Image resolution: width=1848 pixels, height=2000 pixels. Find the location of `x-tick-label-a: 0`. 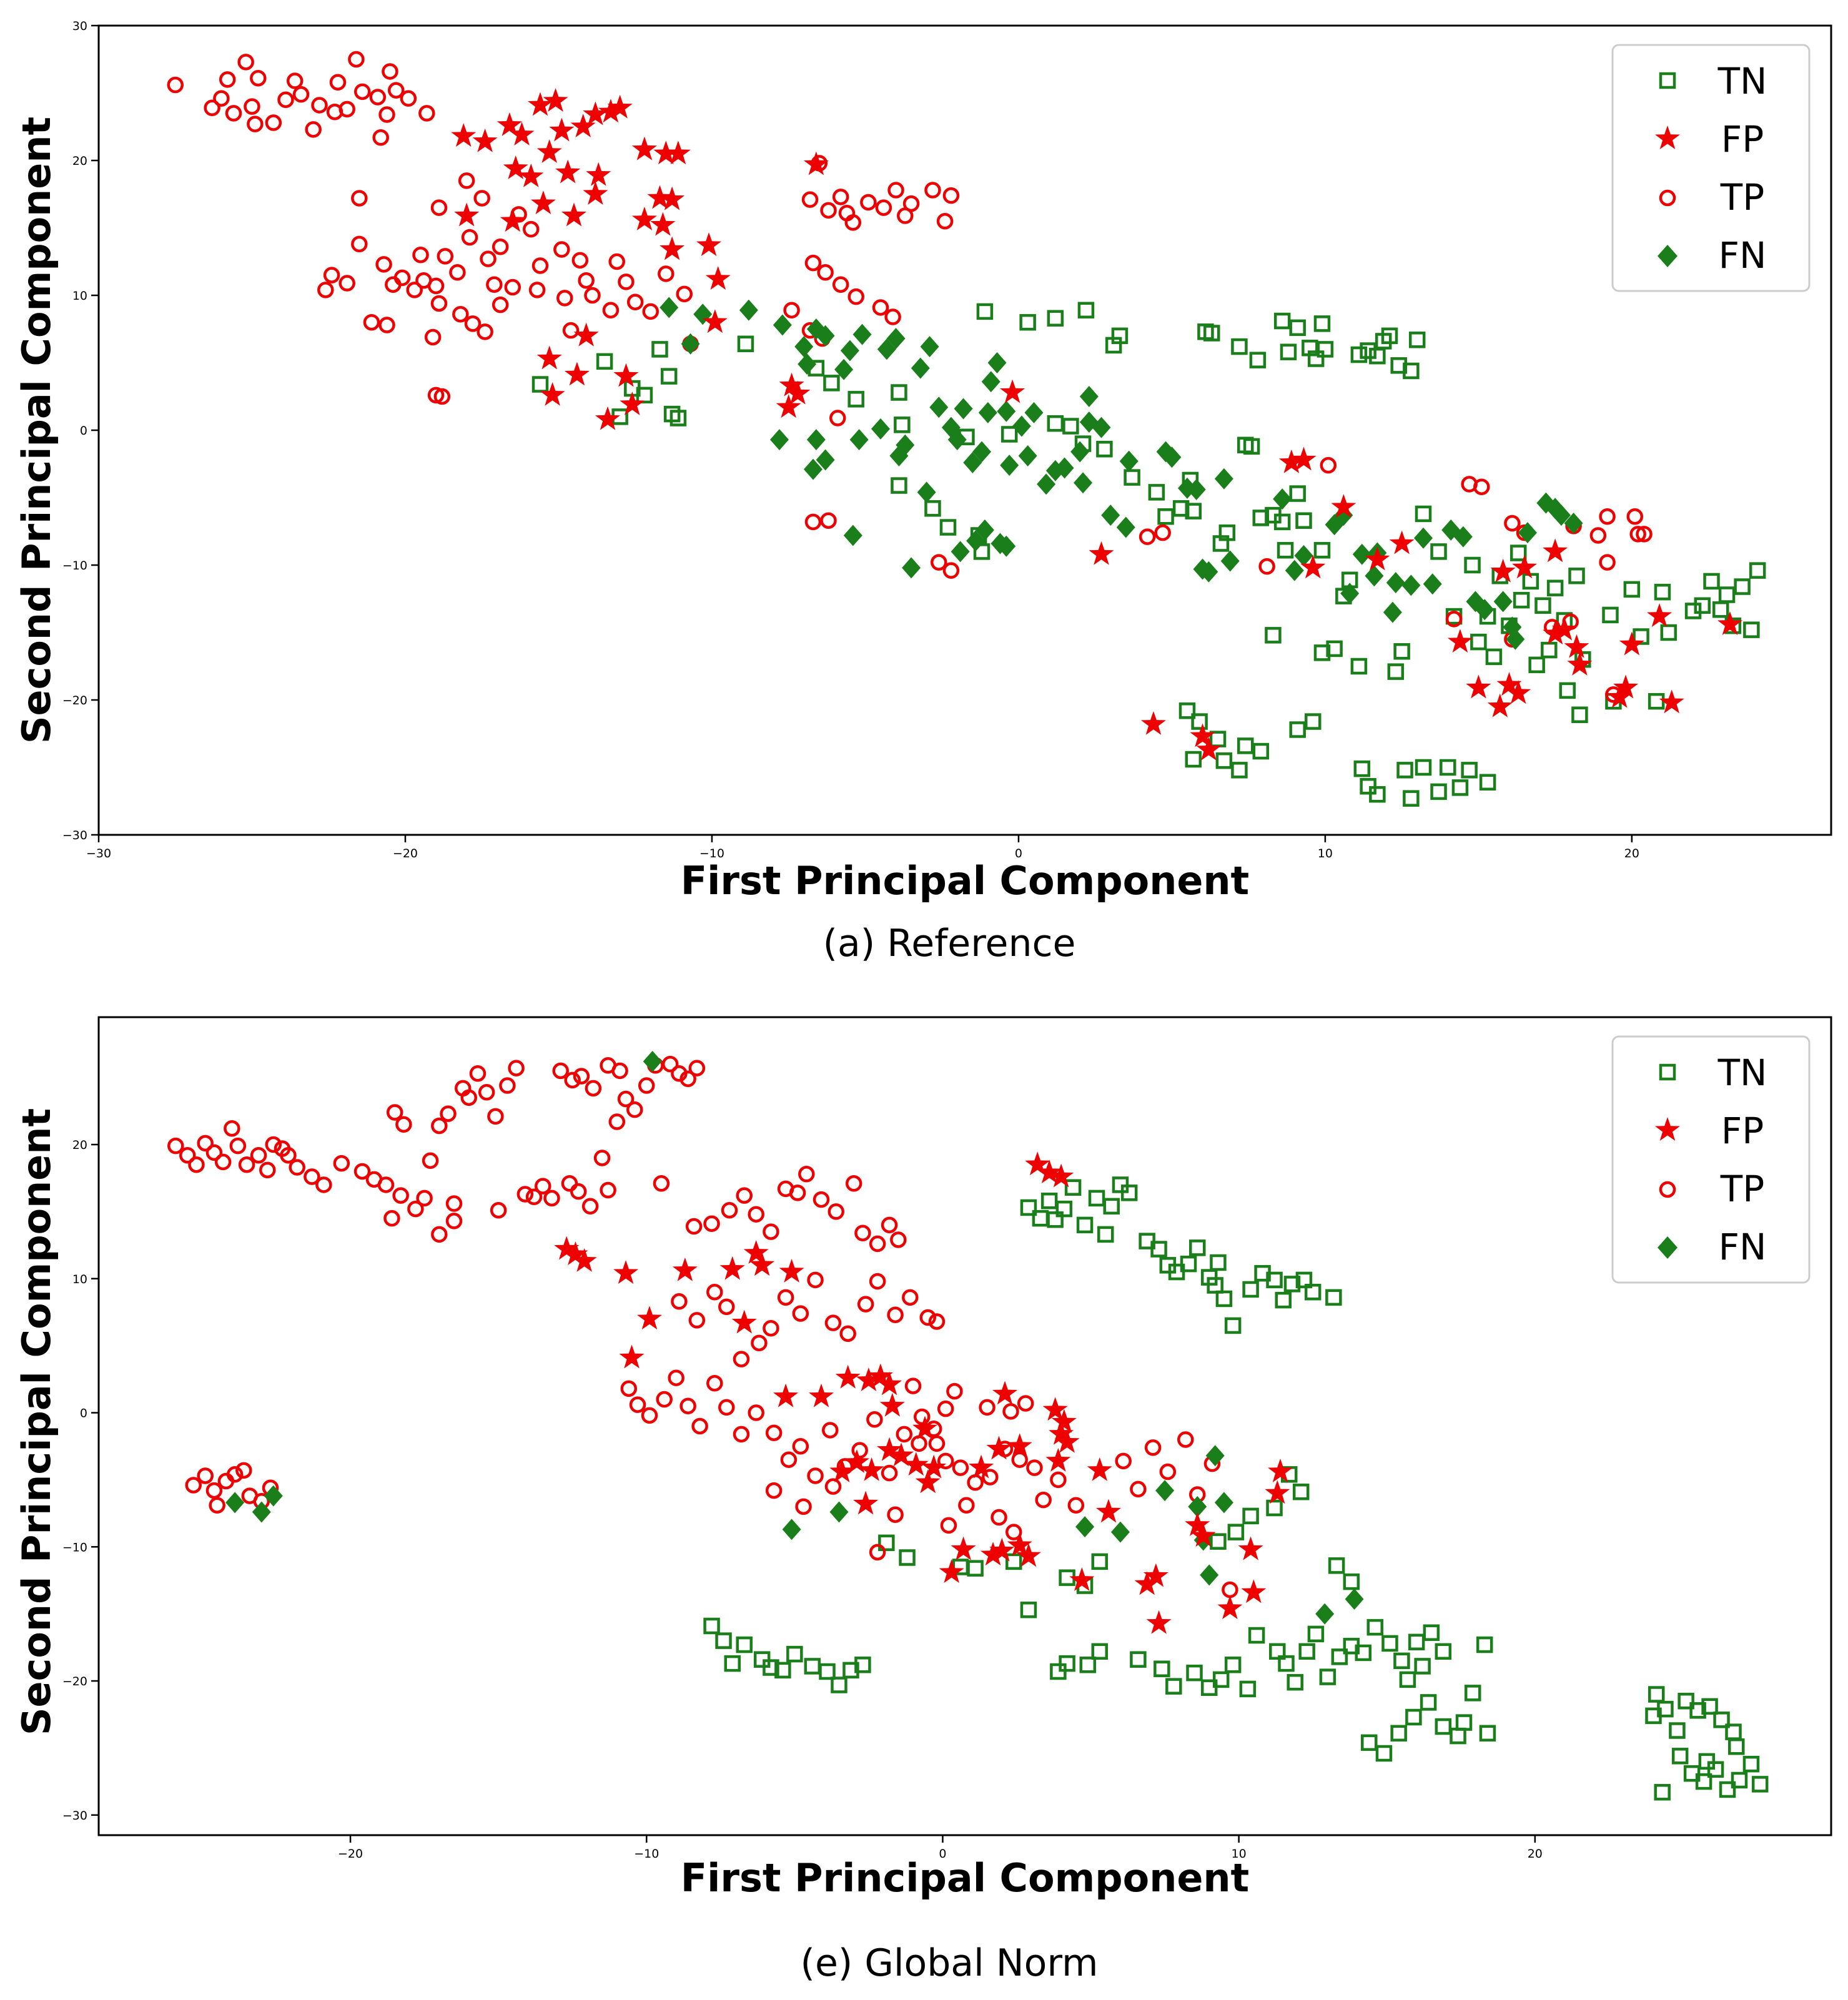

x-tick-label-a: 0 is located at coordinates (1018, 853).